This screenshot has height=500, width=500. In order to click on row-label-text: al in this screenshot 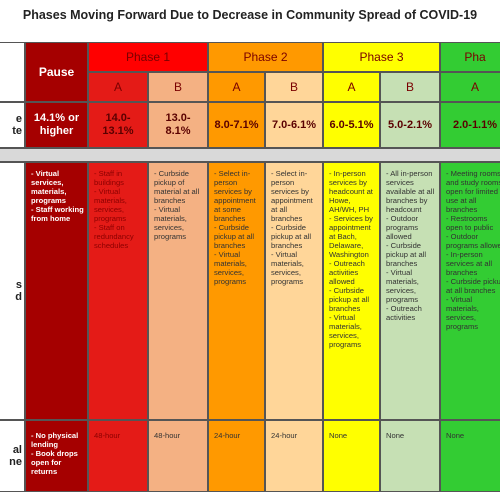, I will do `click(17, 450)`.